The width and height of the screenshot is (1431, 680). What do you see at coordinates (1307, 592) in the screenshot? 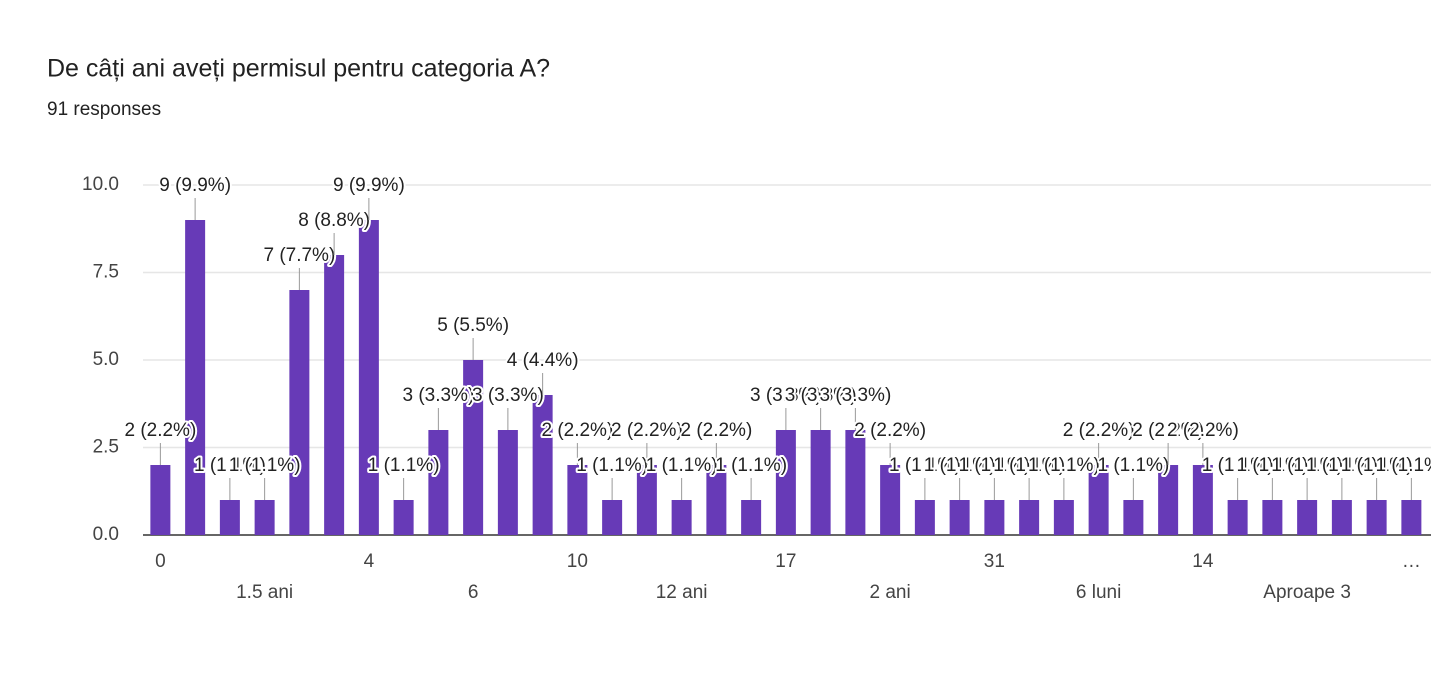
I see `x-tick-label: Aproape 3` at bounding box center [1307, 592].